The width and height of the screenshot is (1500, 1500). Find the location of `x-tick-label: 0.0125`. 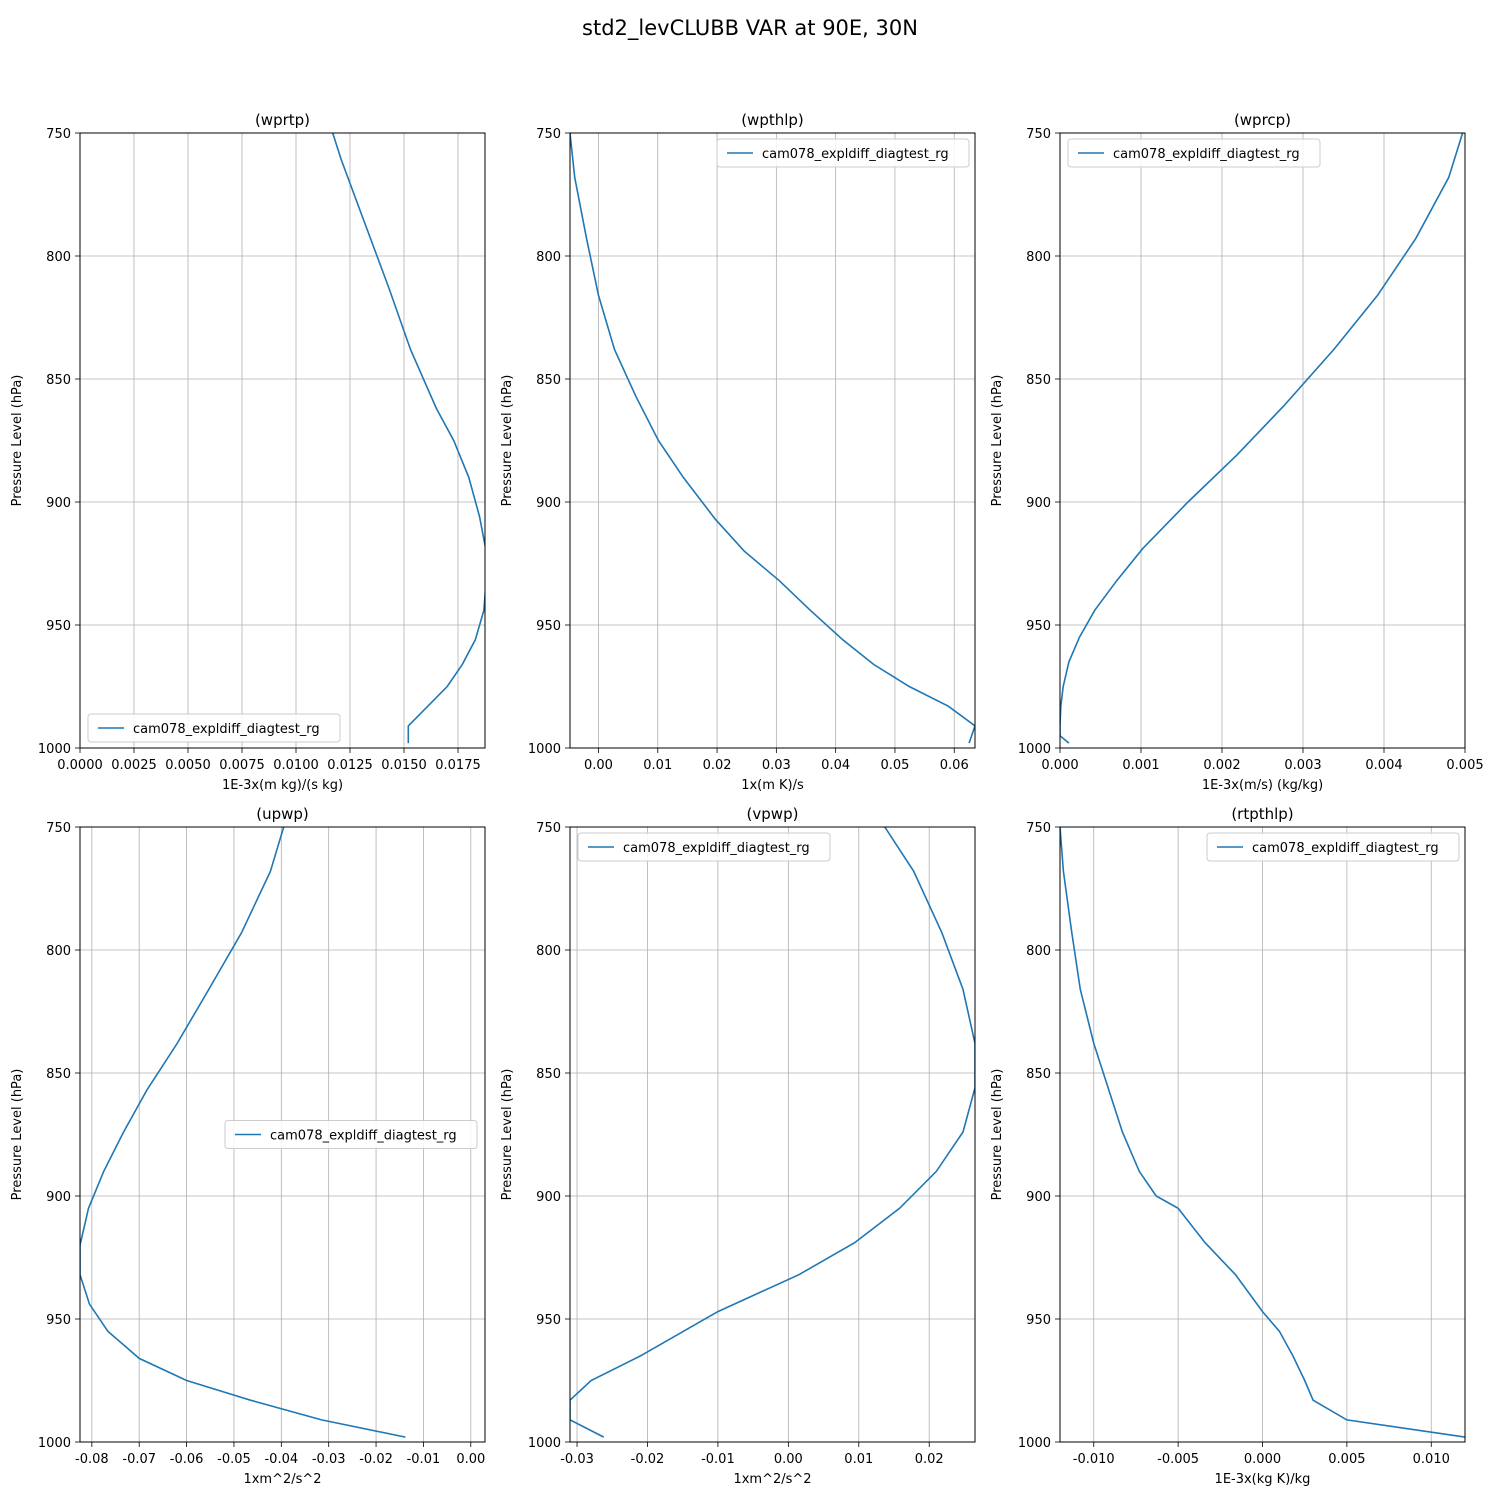

x-tick-label: 0.0125 is located at coordinates (350, 765).